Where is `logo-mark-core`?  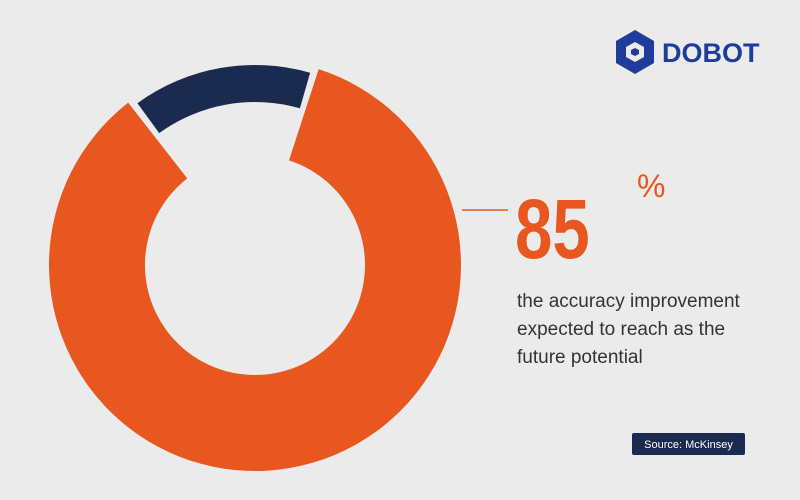
logo-mark-core is located at coordinates (635, 52).